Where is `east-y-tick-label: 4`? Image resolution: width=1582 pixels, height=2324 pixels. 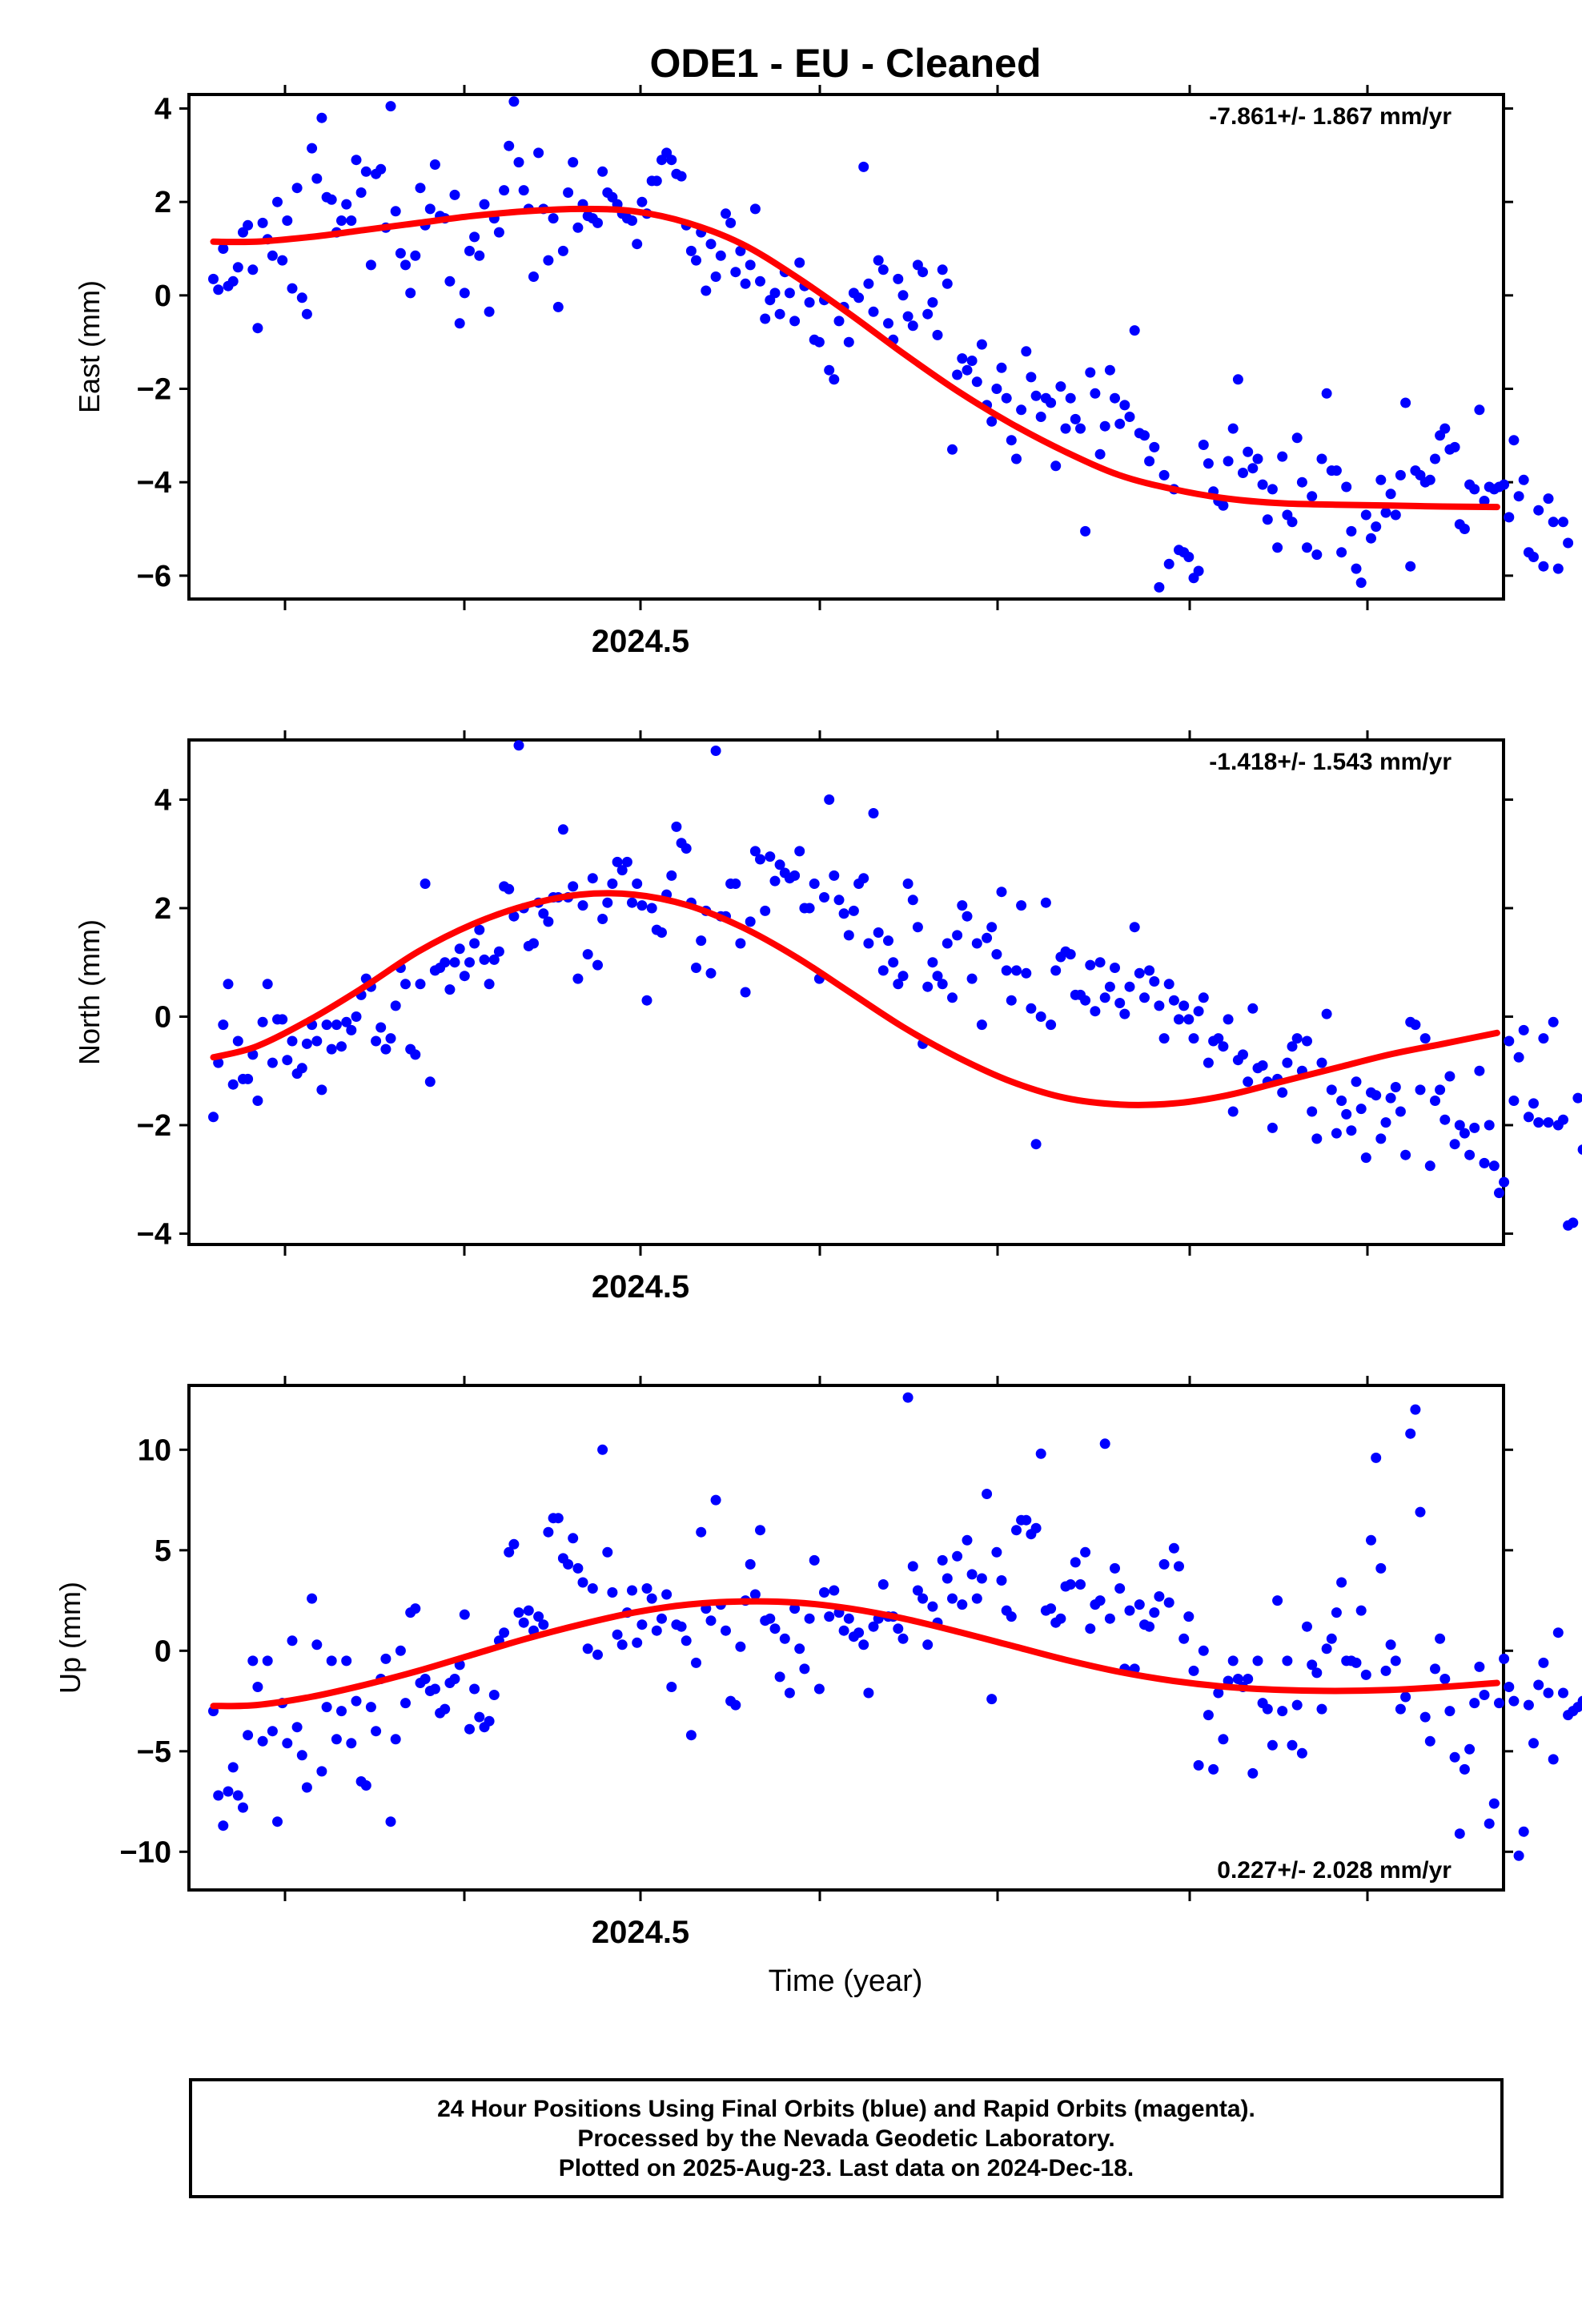
east-y-tick-label: 4 is located at coordinates (163, 110).